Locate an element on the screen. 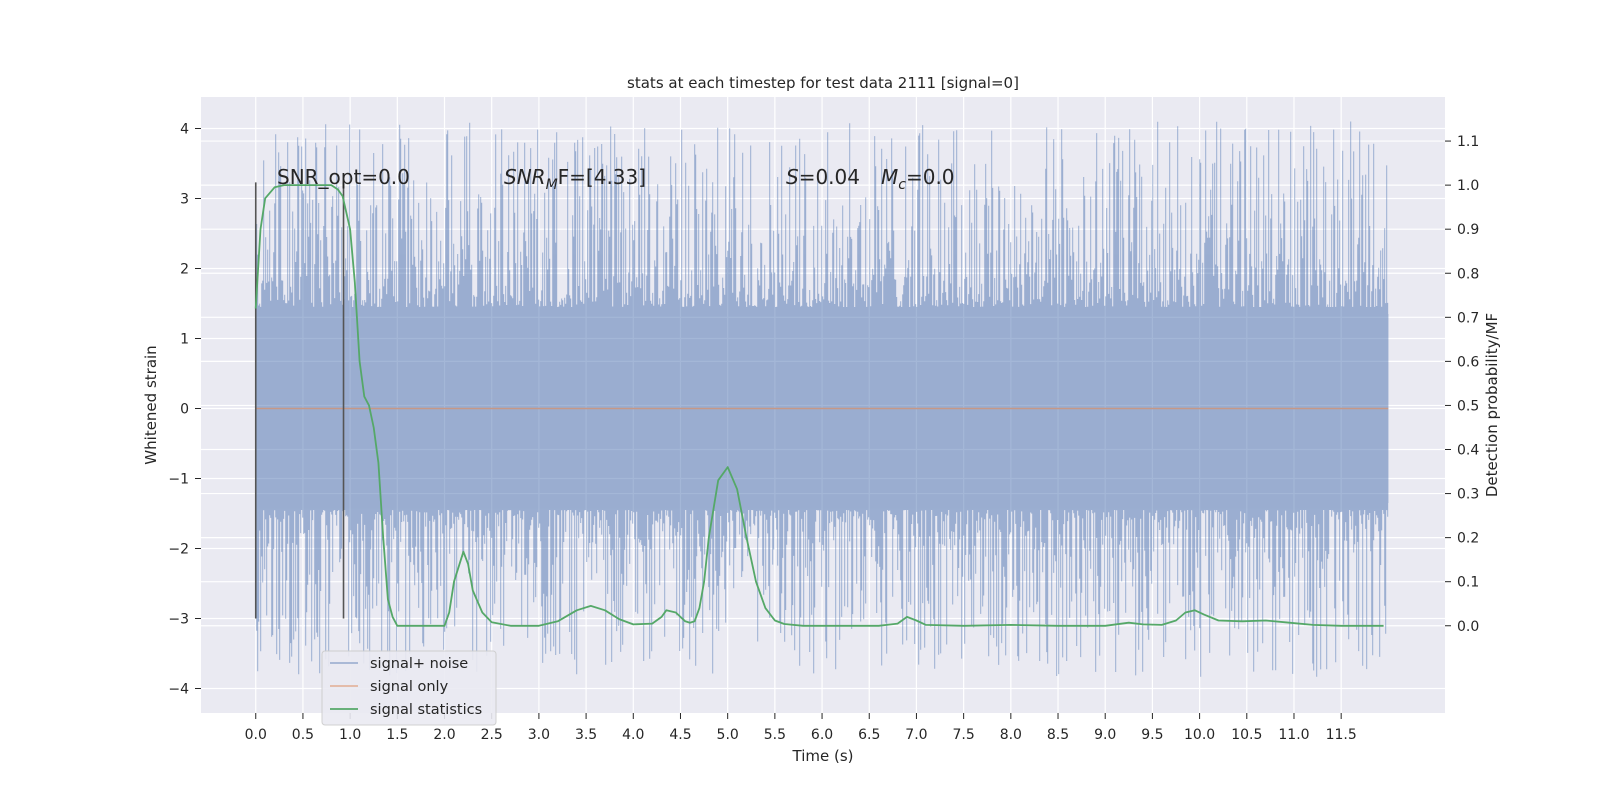  y-left-tick-label: 2 is located at coordinates (184, 270).